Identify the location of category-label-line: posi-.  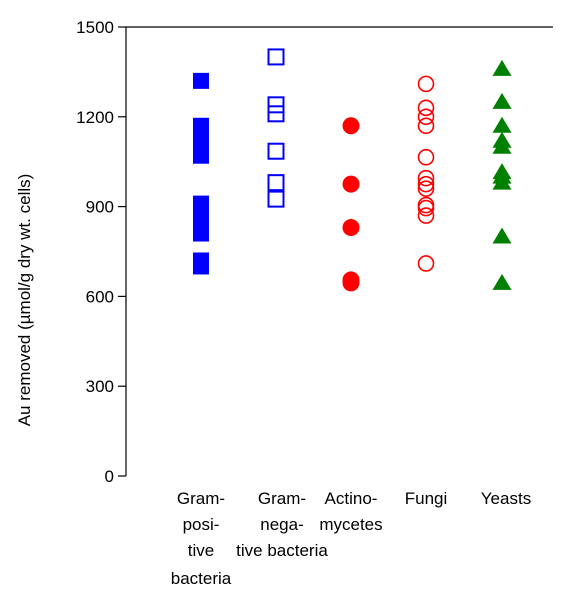
(201, 524).